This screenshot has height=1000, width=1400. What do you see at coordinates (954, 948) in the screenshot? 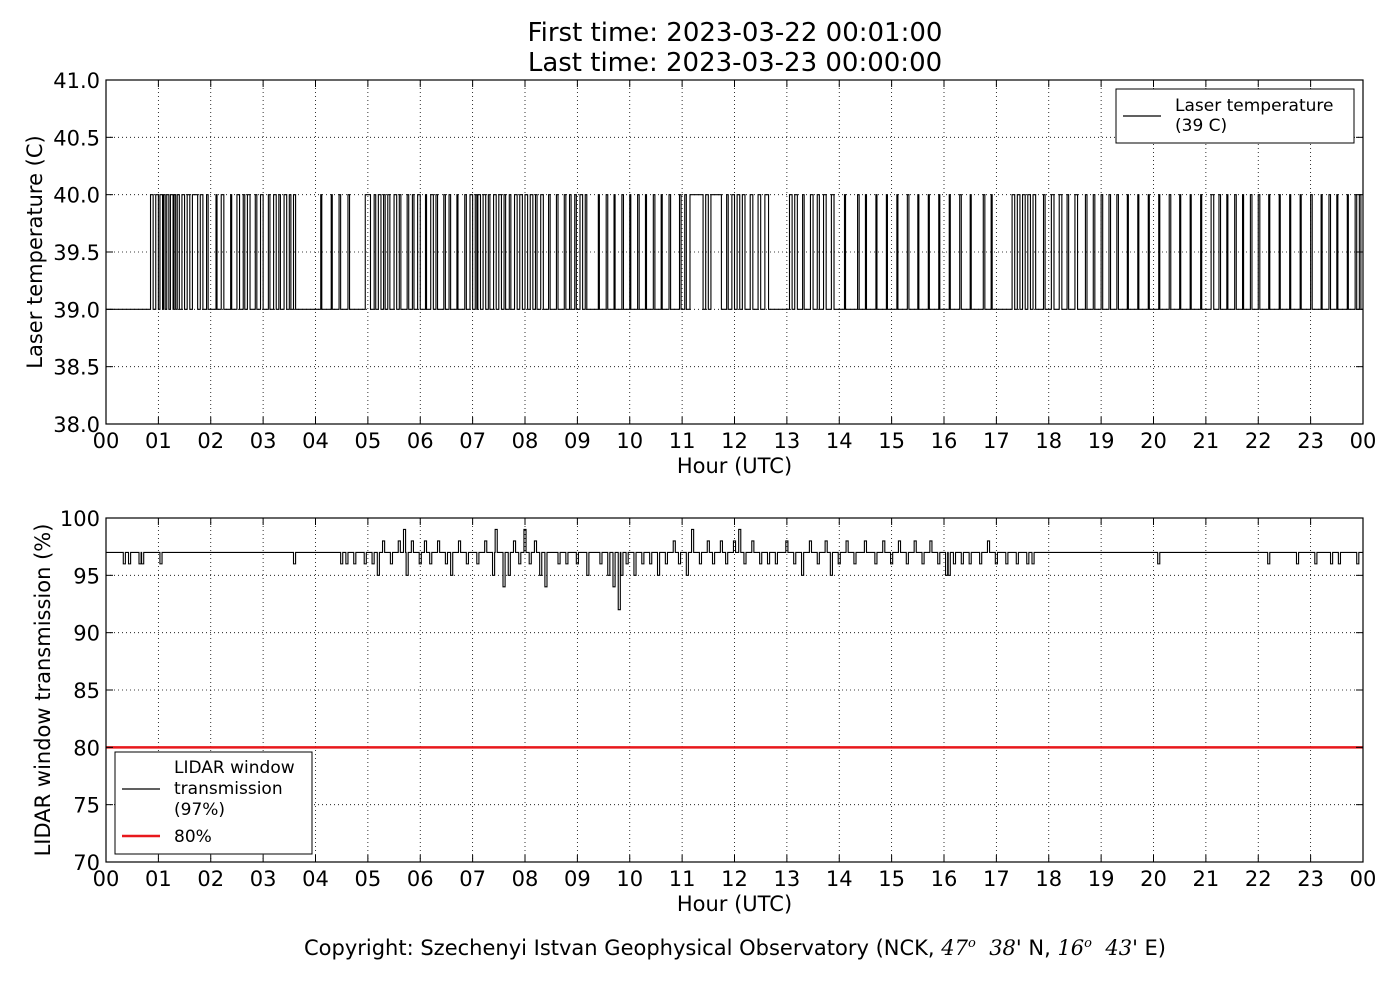
I see `latitude-degrees: 47` at bounding box center [954, 948].